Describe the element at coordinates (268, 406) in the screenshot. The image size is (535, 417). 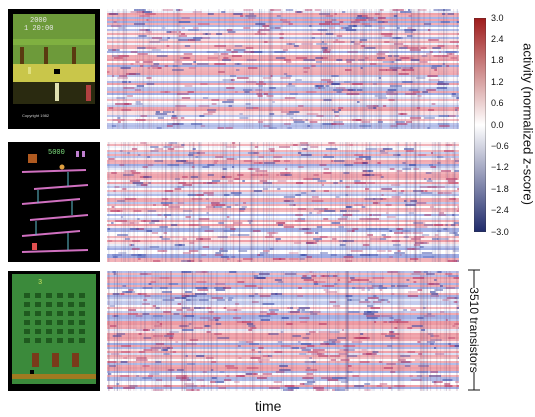
I see `x-axis-label: time` at that location.